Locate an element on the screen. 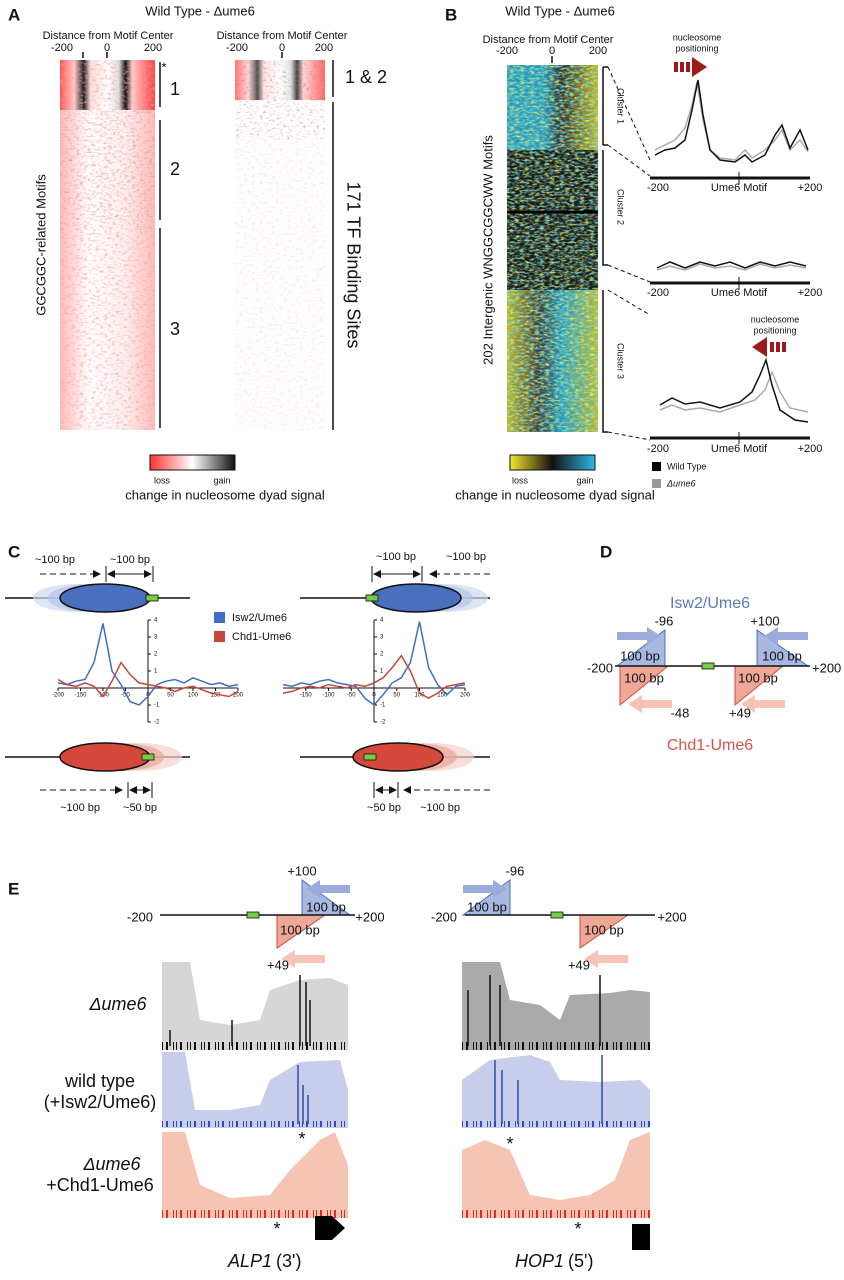  diagram-d is located at coordinates (712, 670).